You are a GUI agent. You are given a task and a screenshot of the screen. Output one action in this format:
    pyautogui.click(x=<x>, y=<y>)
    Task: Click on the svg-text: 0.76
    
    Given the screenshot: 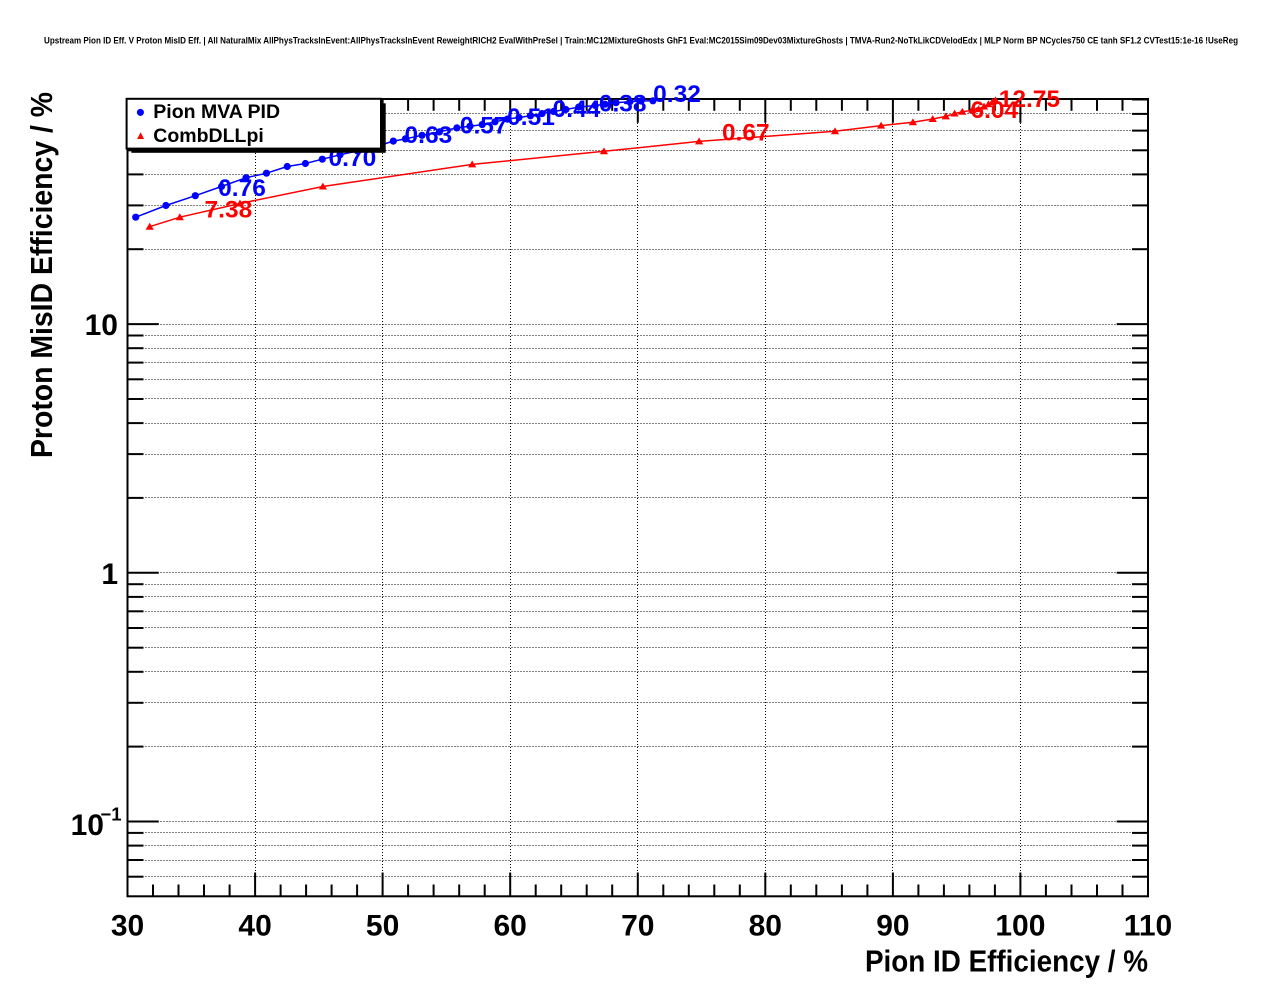 What is the action you would take?
    pyautogui.click(x=242, y=188)
    